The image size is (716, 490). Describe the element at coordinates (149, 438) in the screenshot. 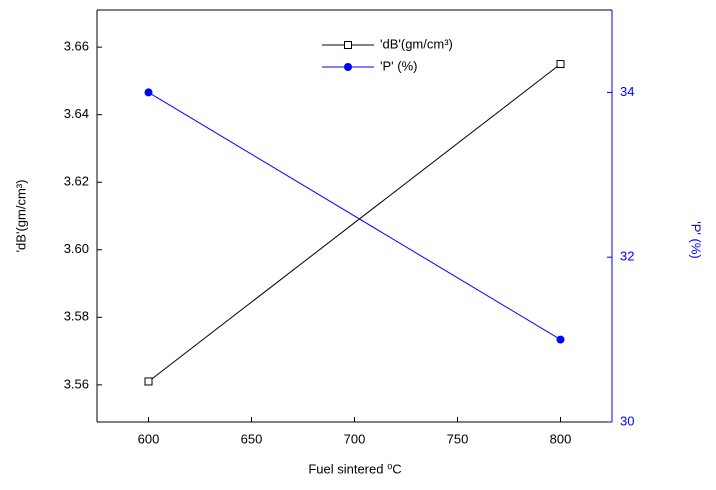

I see `x-tick-label: 600` at that location.